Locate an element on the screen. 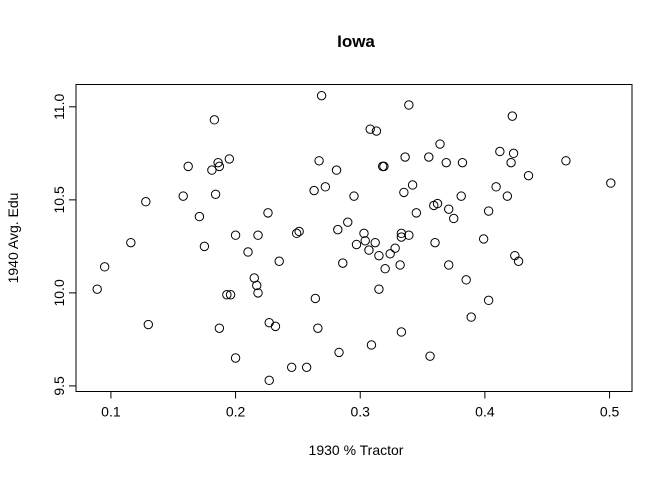  y-axis: 9.5 10.0 10.5 11.0 is located at coordinates (64, 245).